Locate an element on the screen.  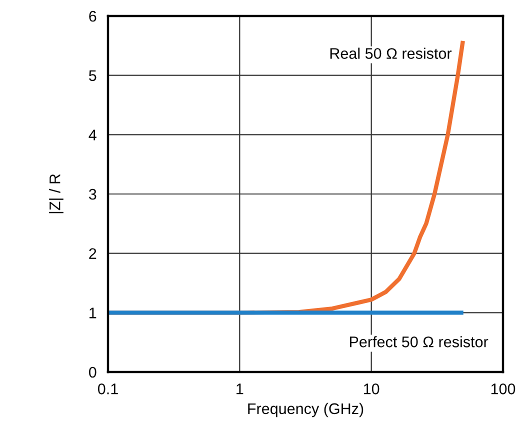
y-tick-label: 2 is located at coordinates (92, 253).